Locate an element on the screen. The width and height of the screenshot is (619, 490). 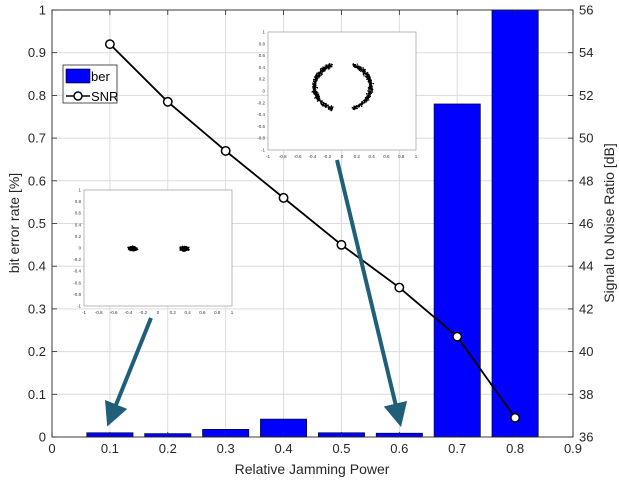
inset-y-tick-label: -0.4 is located at coordinates (77, 271).